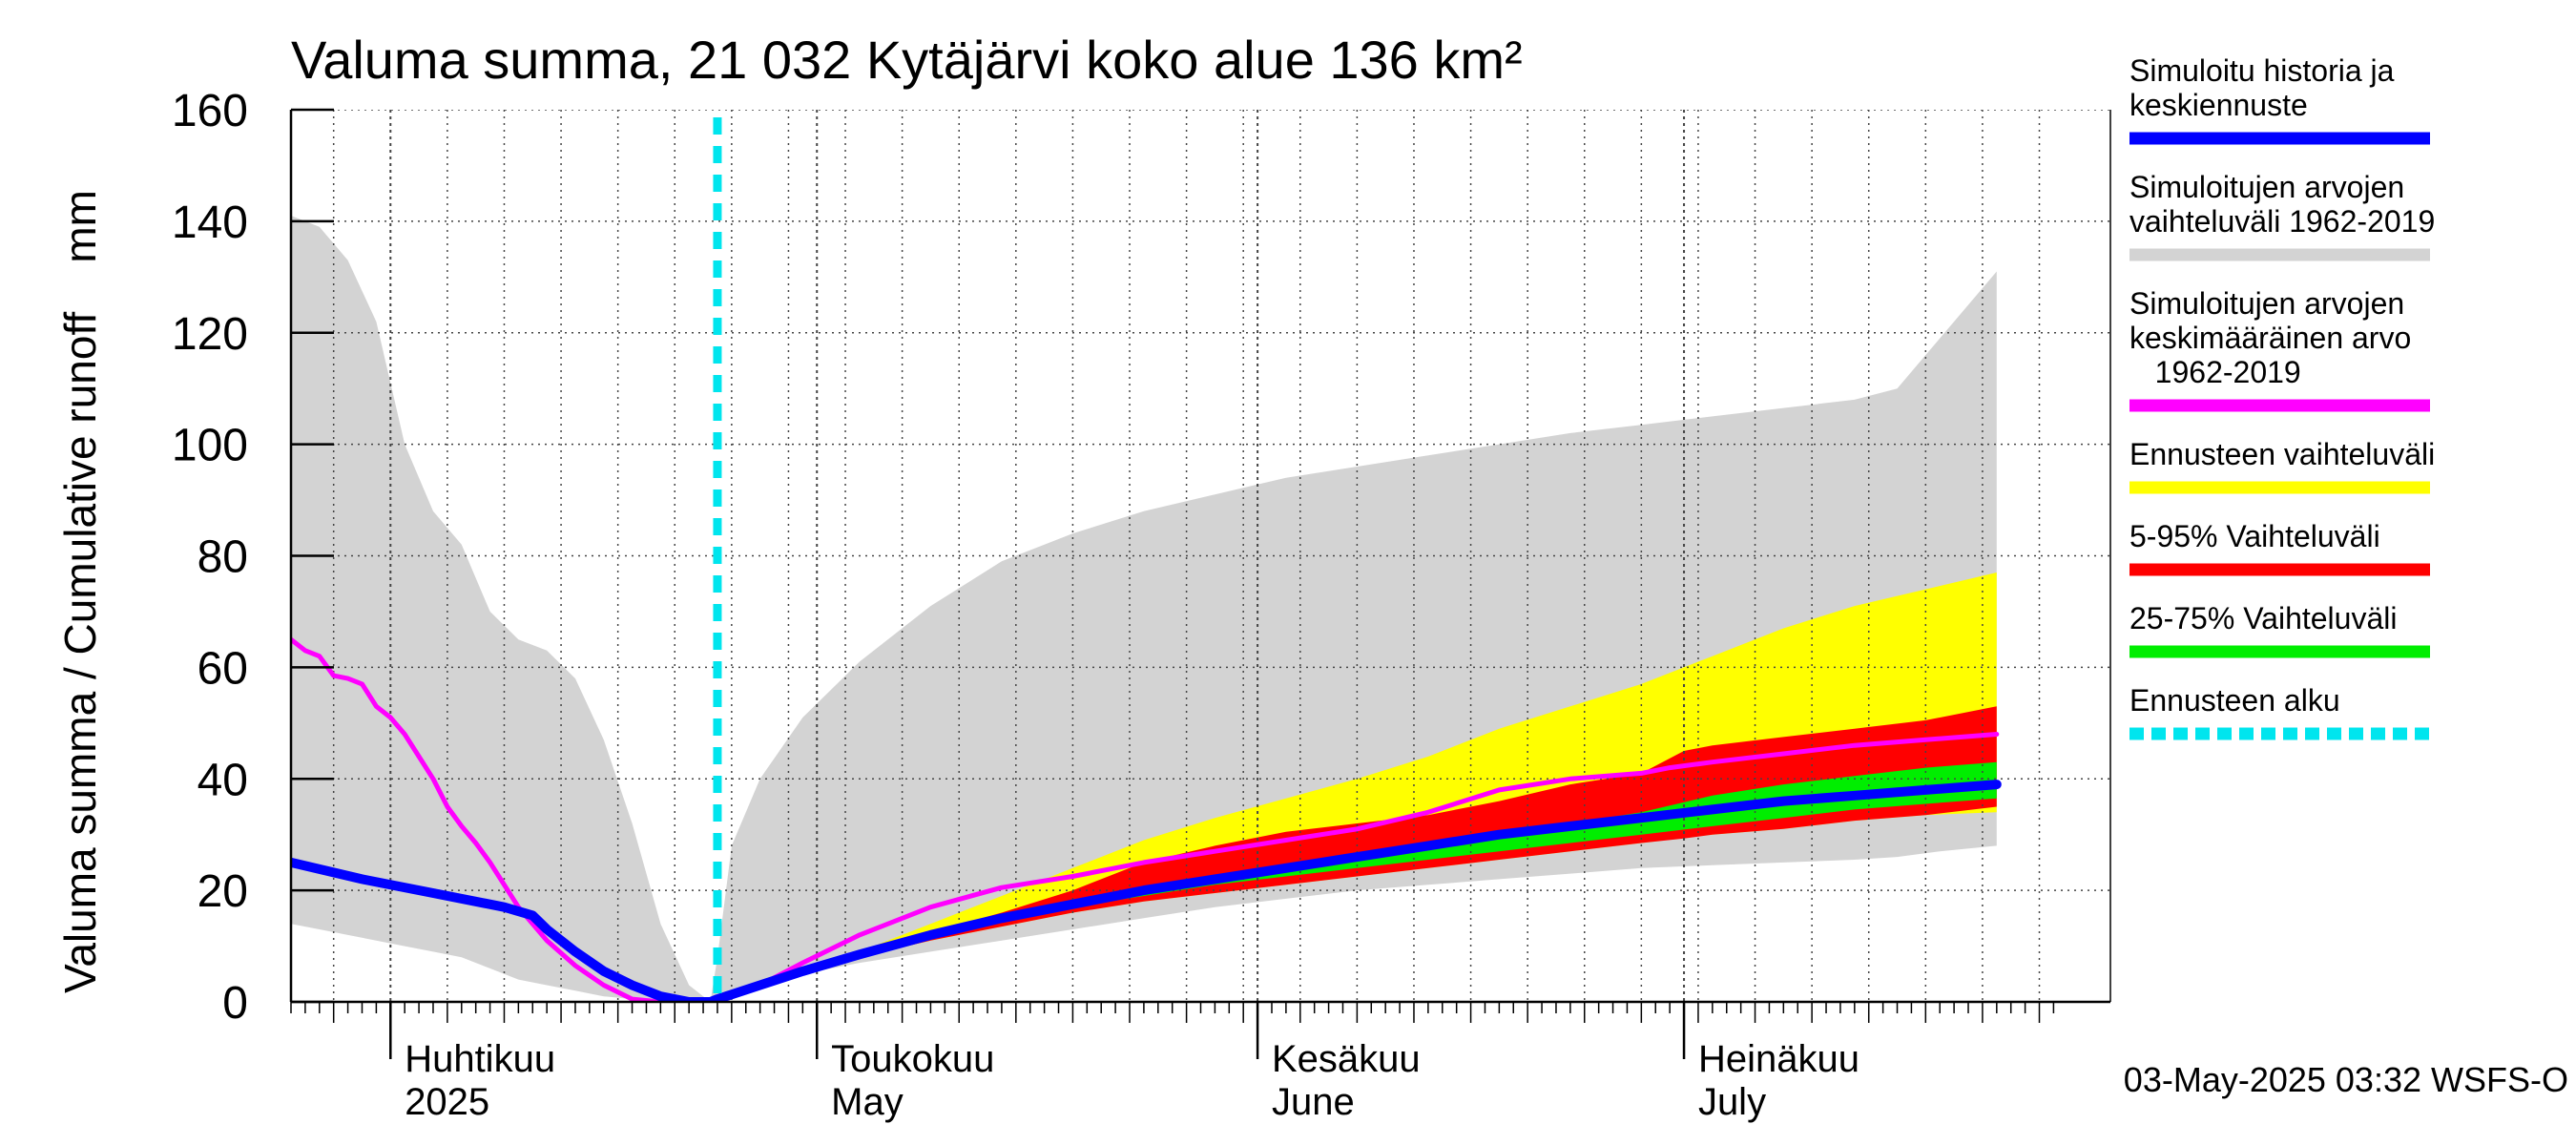 The image size is (2576, 1145). What do you see at coordinates (2266, 187) in the screenshot?
I see `legend-text-1-0: Simuloitujen arvojen` at bounding box center [2266, 187].